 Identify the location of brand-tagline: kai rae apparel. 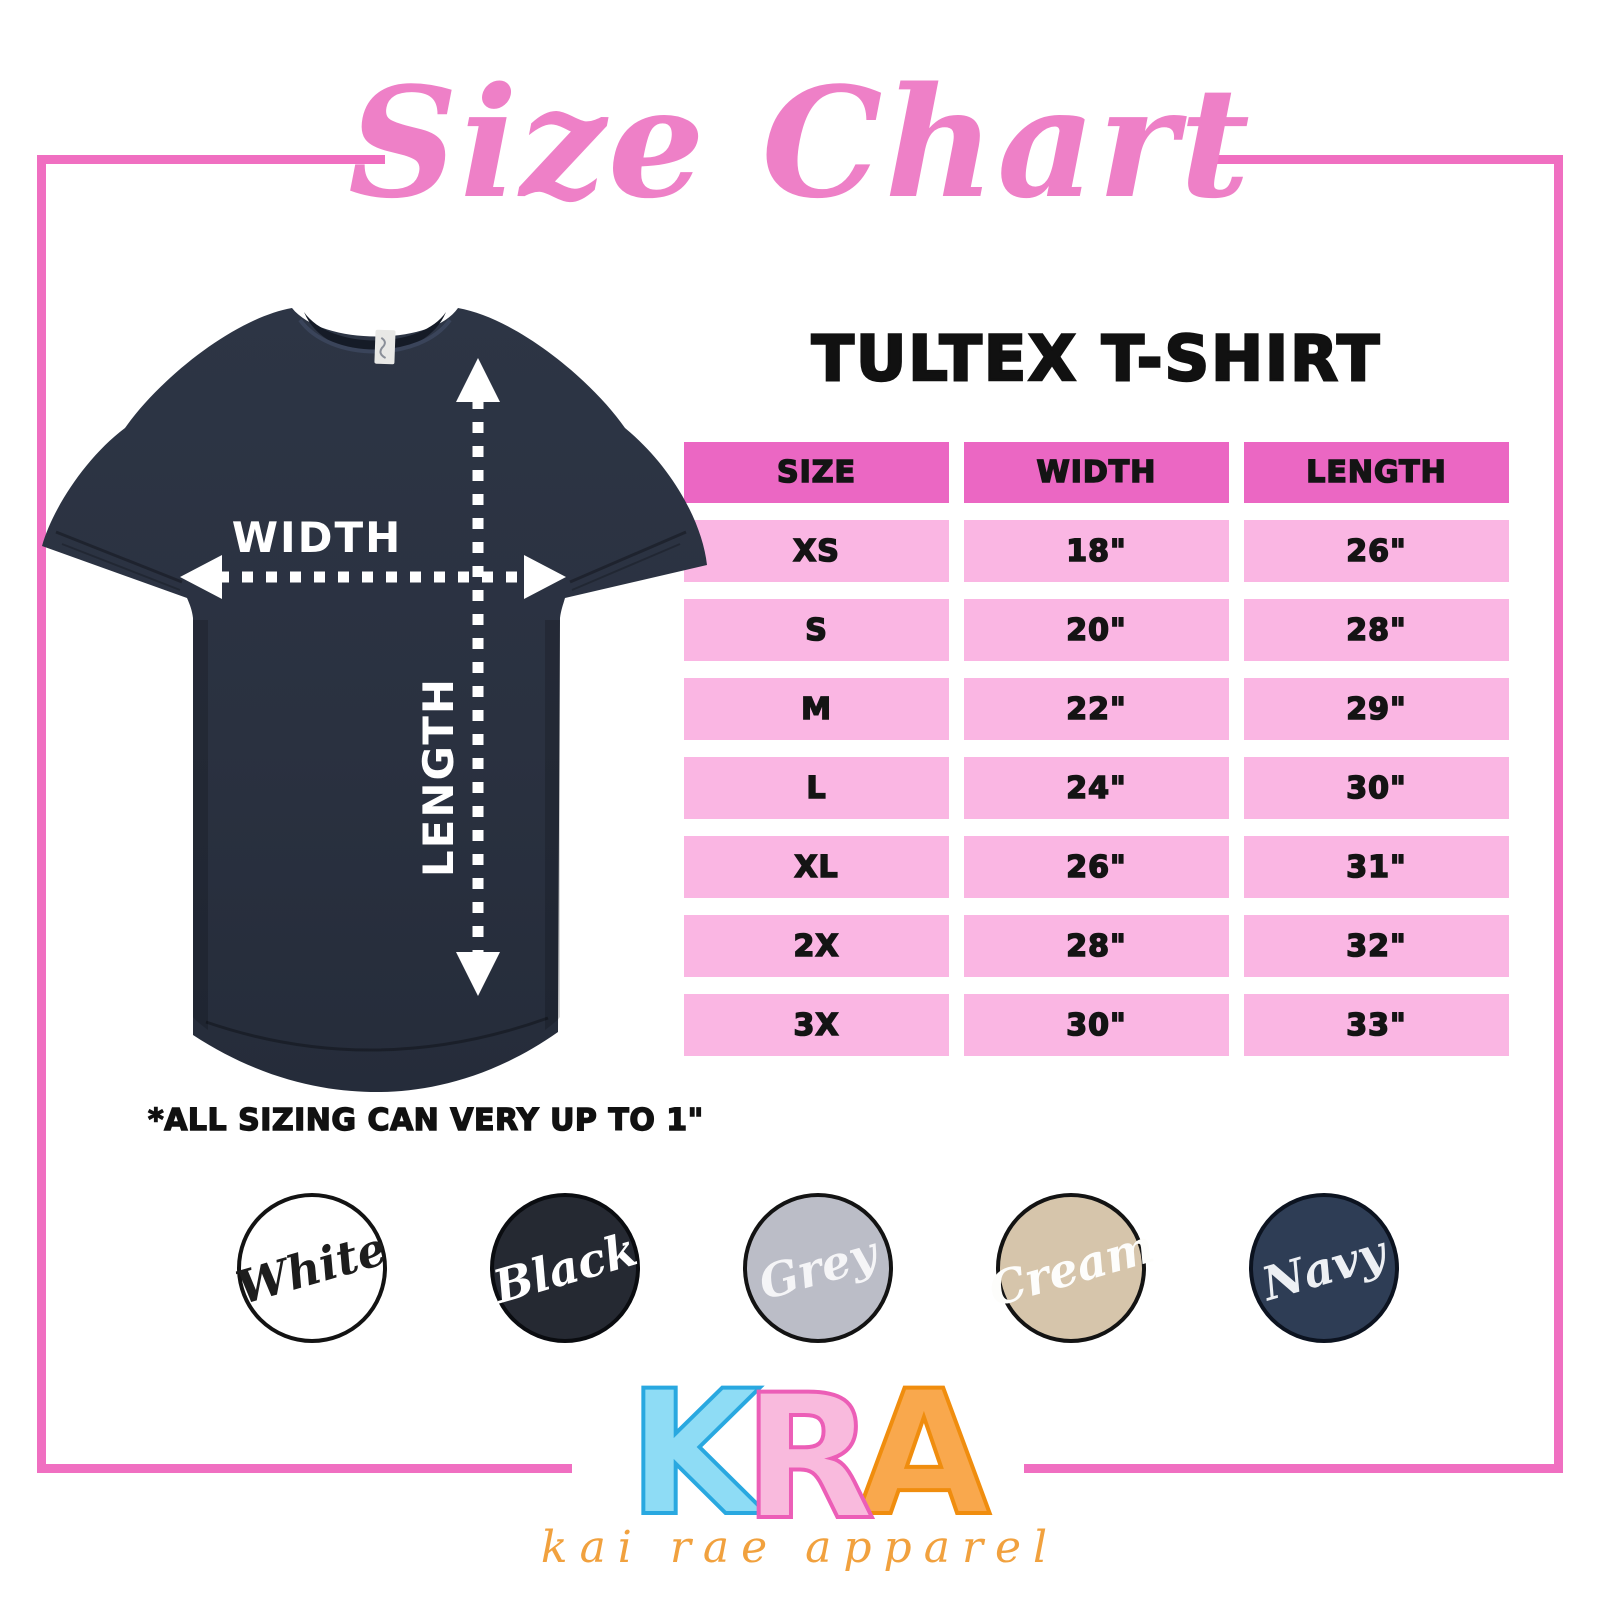
(800, 1547).